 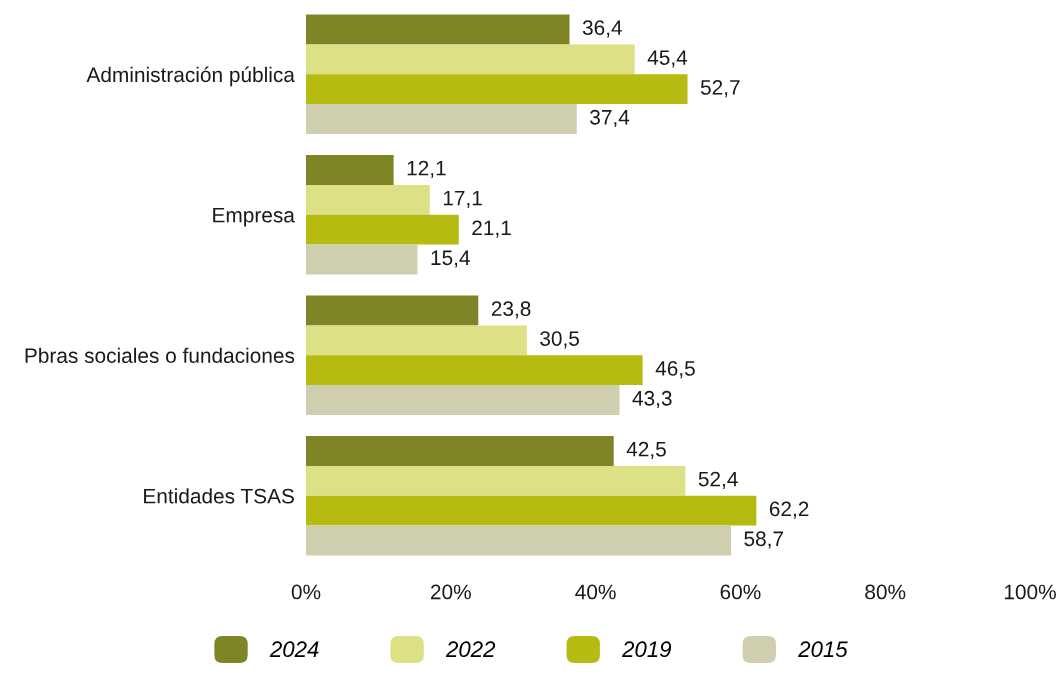 I want to click on data-label: 62,2, so click(x=789, y=510).